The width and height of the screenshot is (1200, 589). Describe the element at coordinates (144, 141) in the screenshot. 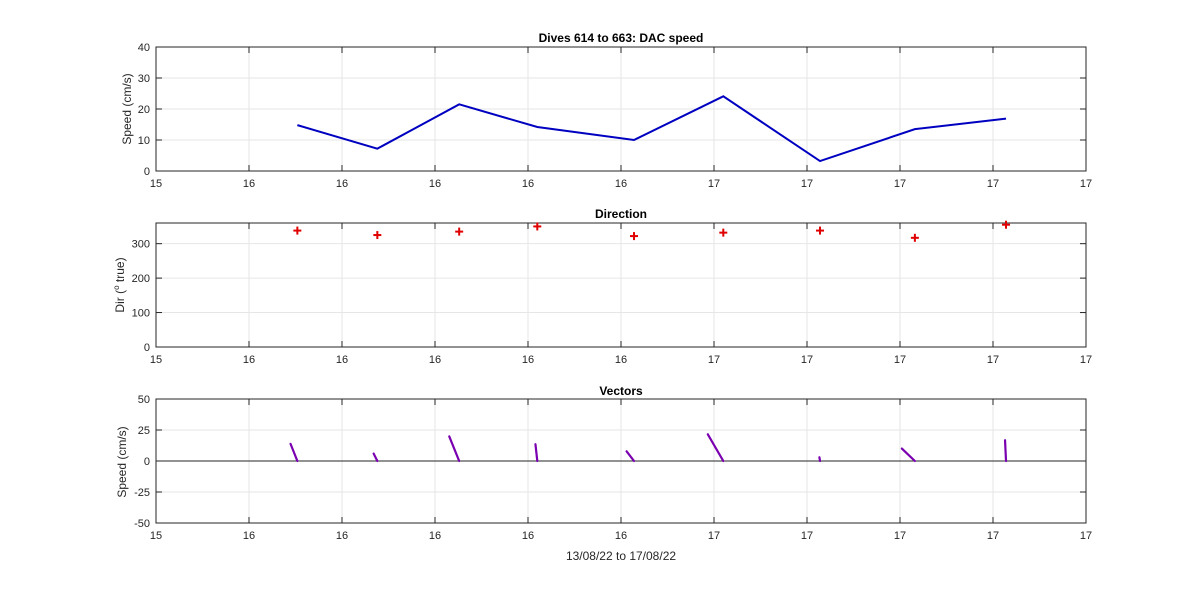

I see `y-tick-label: 10` at that location.